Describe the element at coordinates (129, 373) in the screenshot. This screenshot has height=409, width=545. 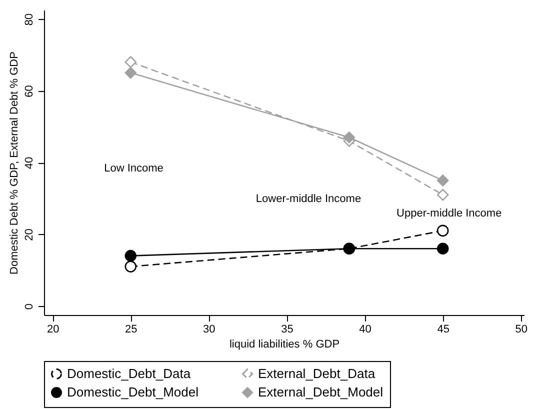
I see `legend-label: Domestic_Debt_Data` at that location.